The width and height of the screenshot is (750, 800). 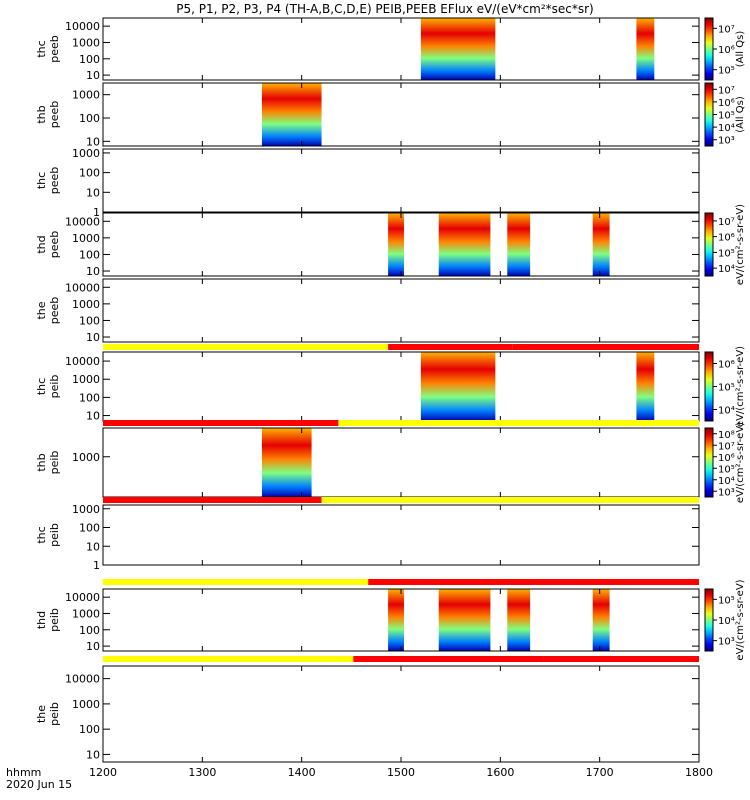 I want to click on xtick-label: 1400, so click(x=302, y=772).